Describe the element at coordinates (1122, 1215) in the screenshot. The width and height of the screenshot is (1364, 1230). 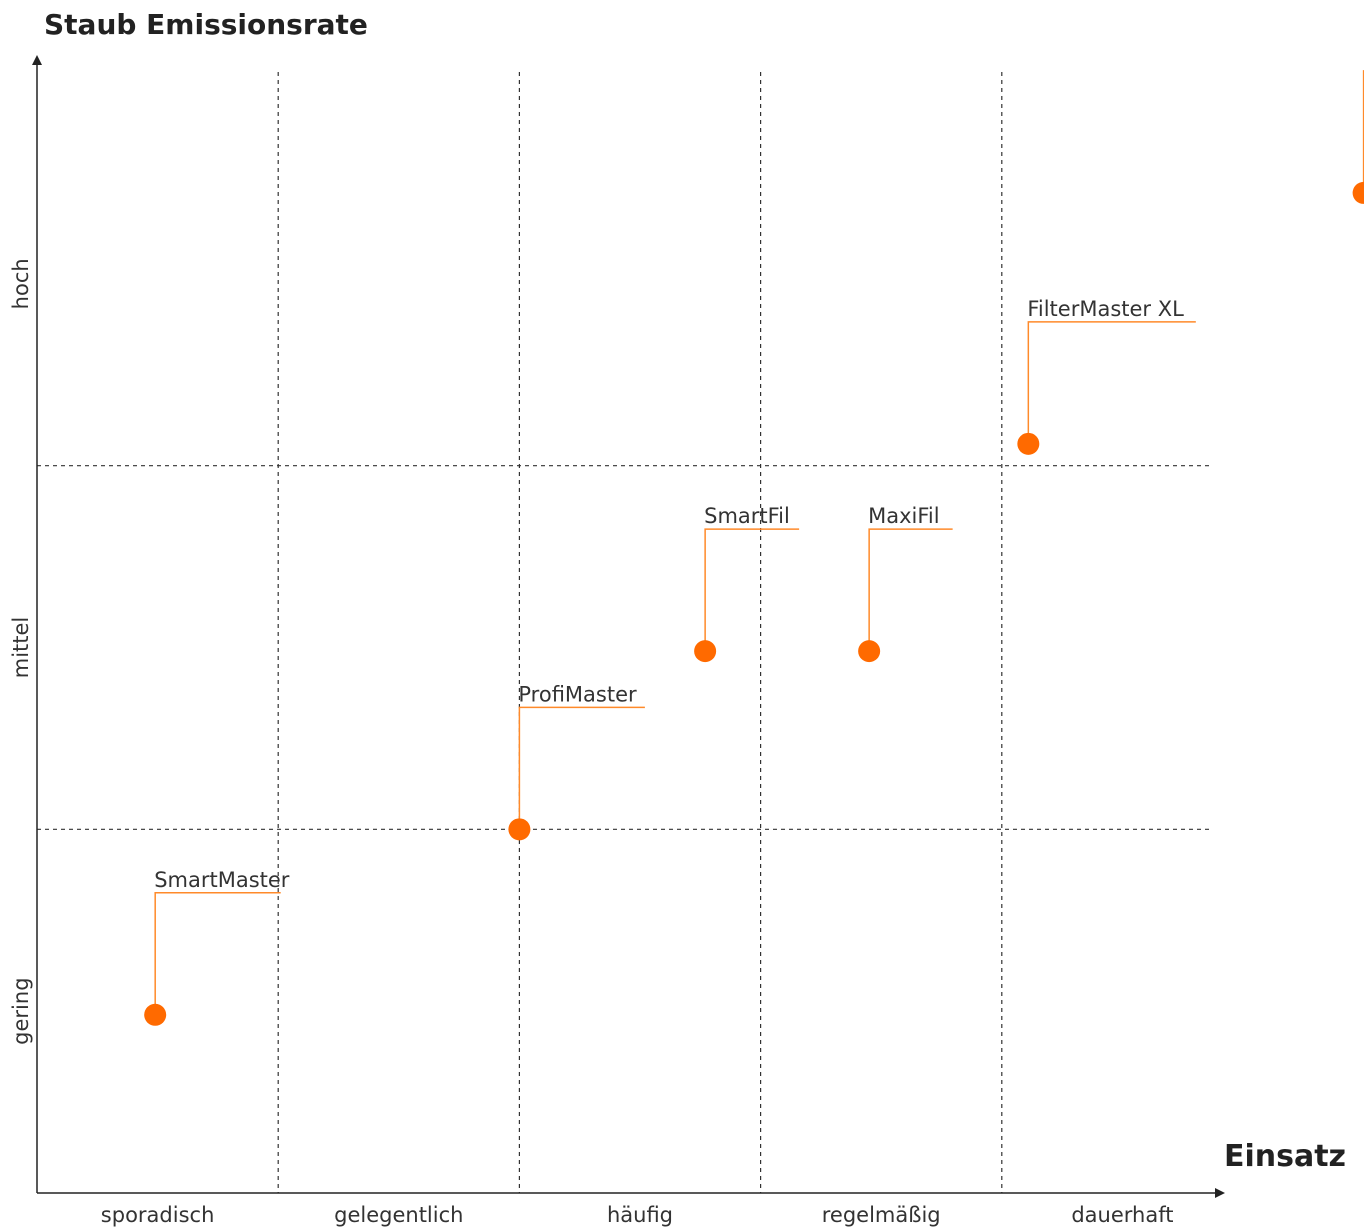
I see `x-tick-label: dauerhaft` at that location.